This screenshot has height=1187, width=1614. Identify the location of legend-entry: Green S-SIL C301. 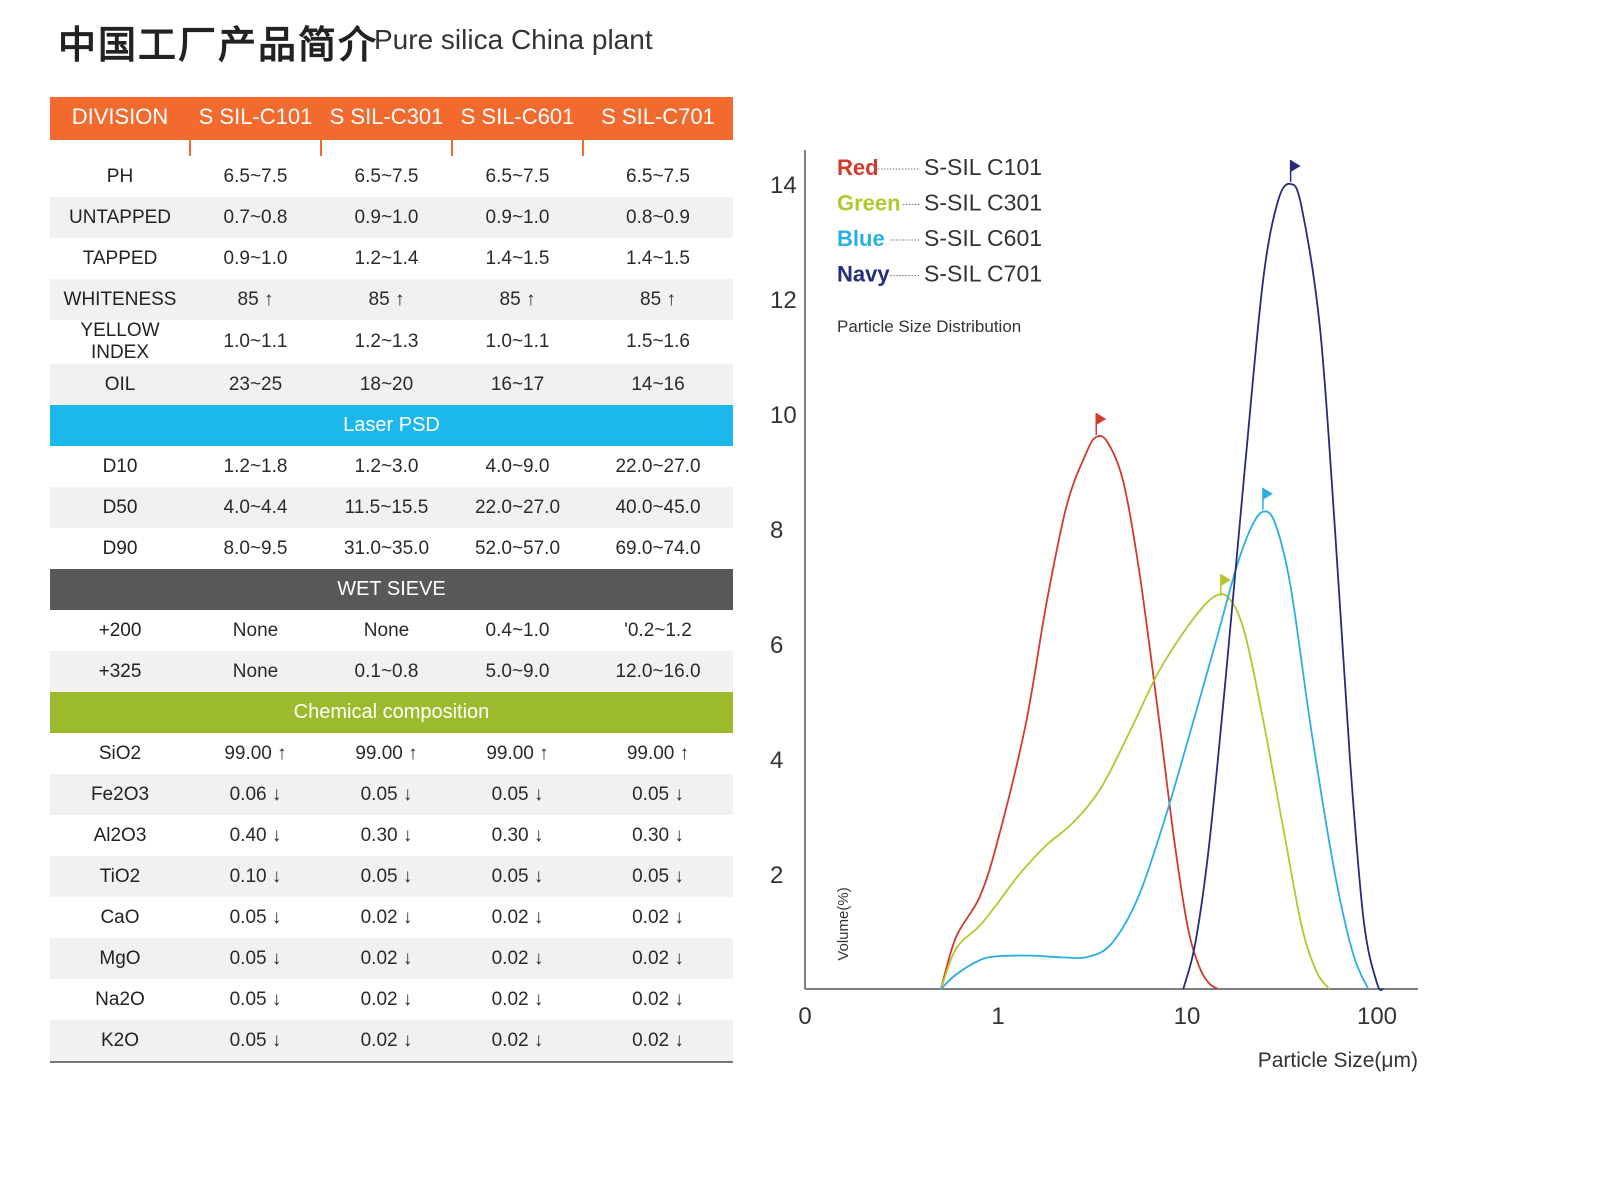
(939, 203).